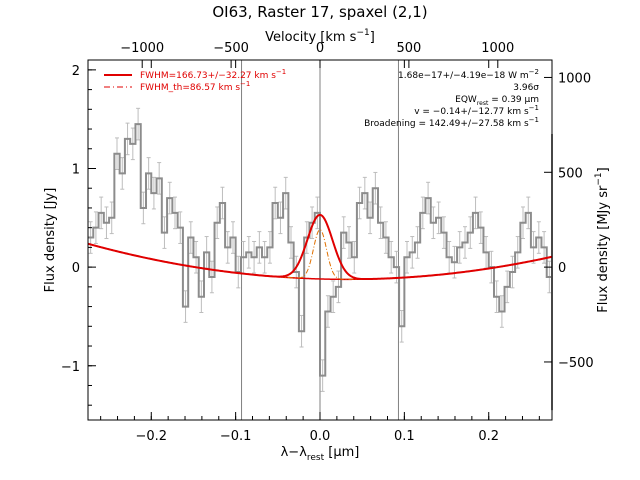 The height and width of the screenshot is (480, 640). Describe the element at coordinates (576, 363) in the screenshot. I see `right-tick-label: −500` at that location.